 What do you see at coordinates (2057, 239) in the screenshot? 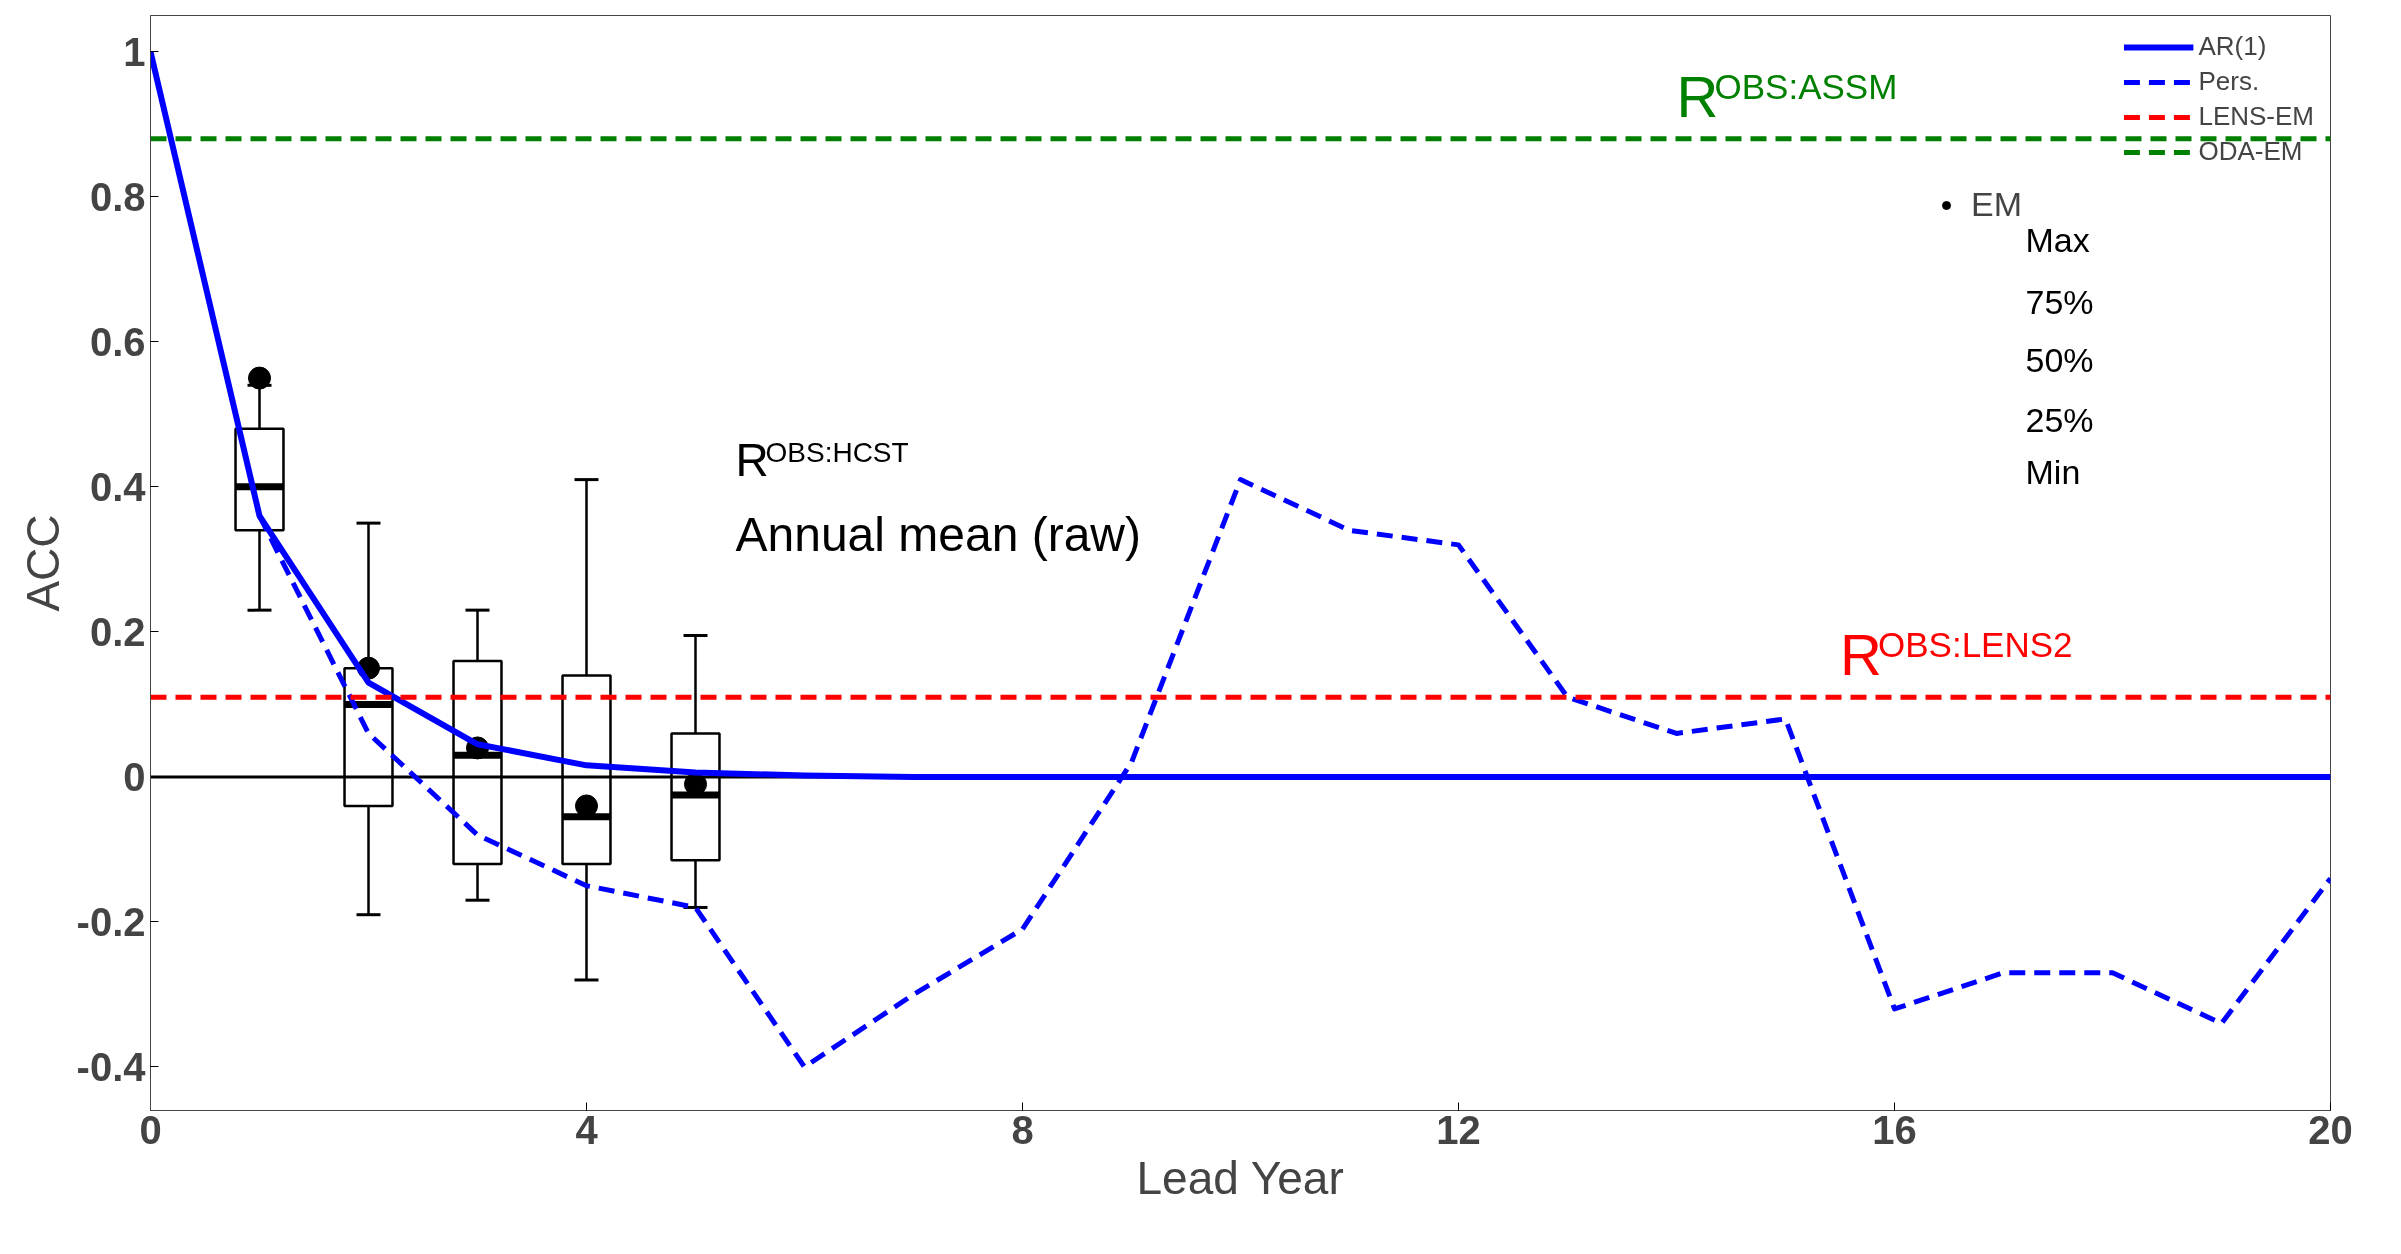
I see `annotation: Max` at bounding box center [2057, 239].